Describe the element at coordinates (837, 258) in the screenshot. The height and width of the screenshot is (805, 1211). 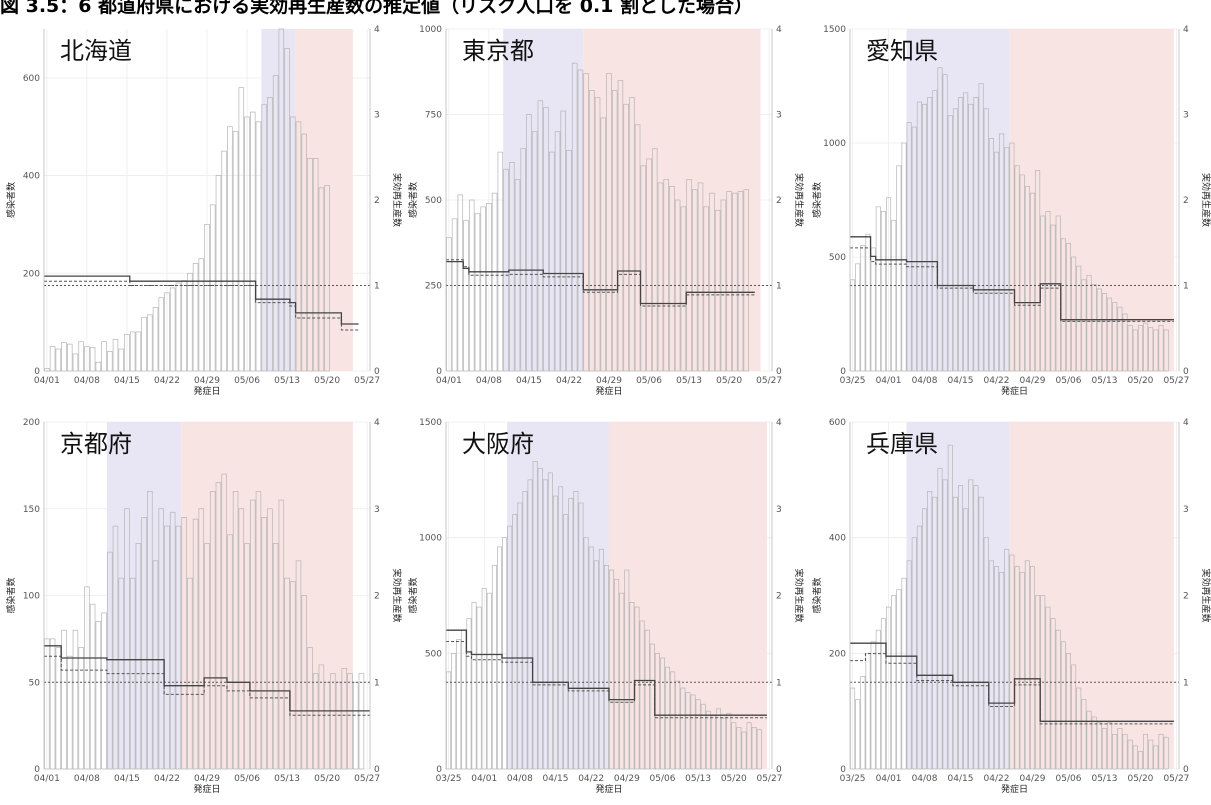
I see `y-tick-label: 500` at that location.